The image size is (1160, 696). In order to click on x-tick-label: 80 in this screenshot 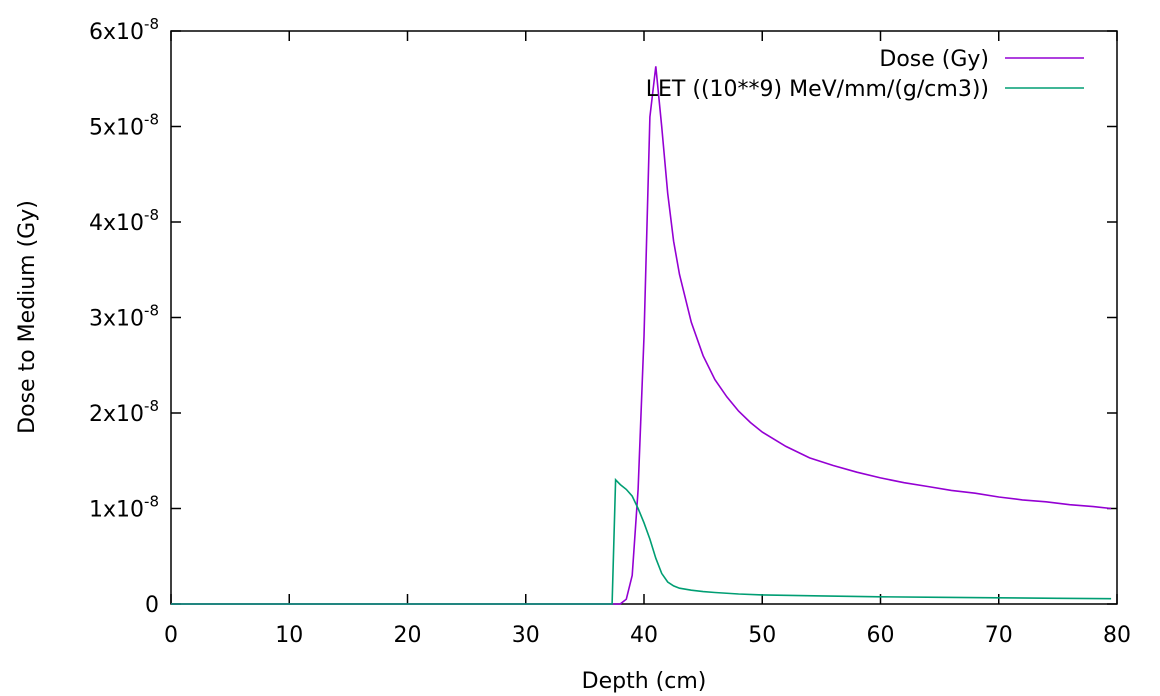, I will do `click(1117, 635)`.